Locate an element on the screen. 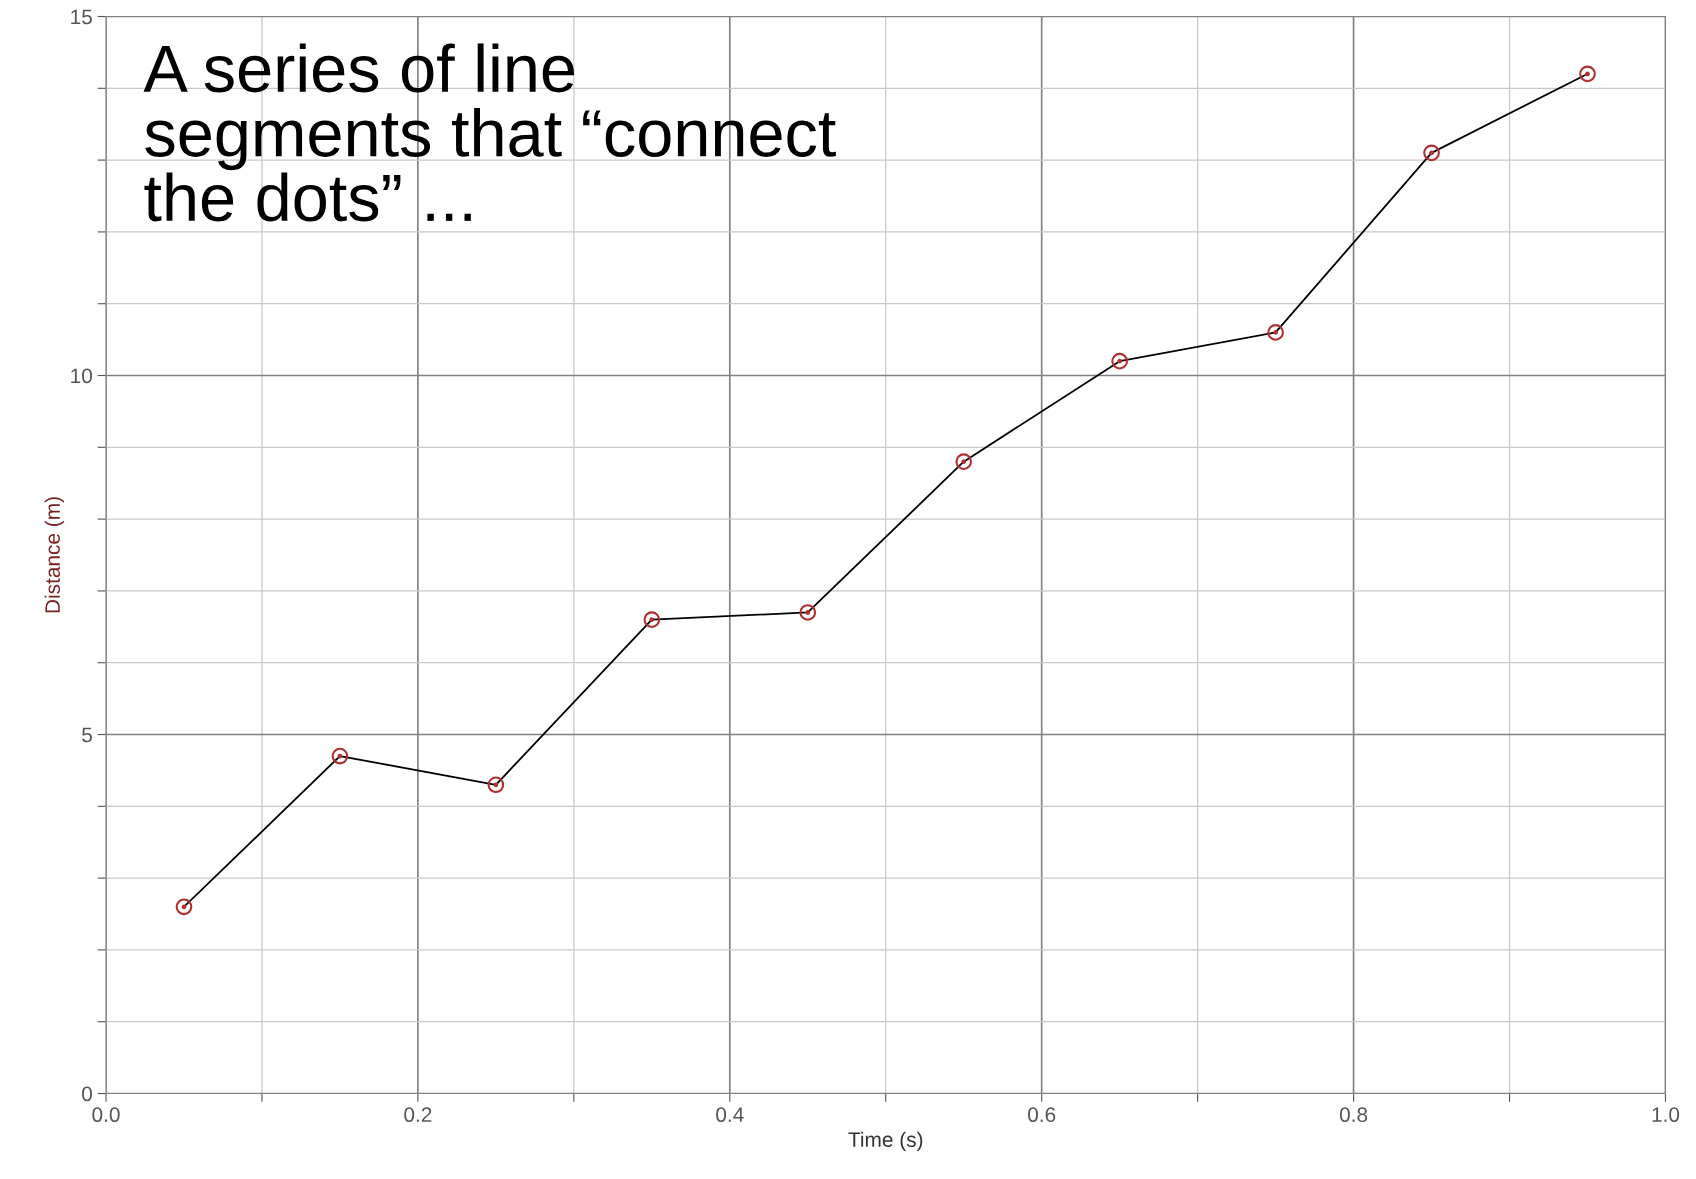  x-tick-label: 1.0 is located at coordinates (1666, 1115).